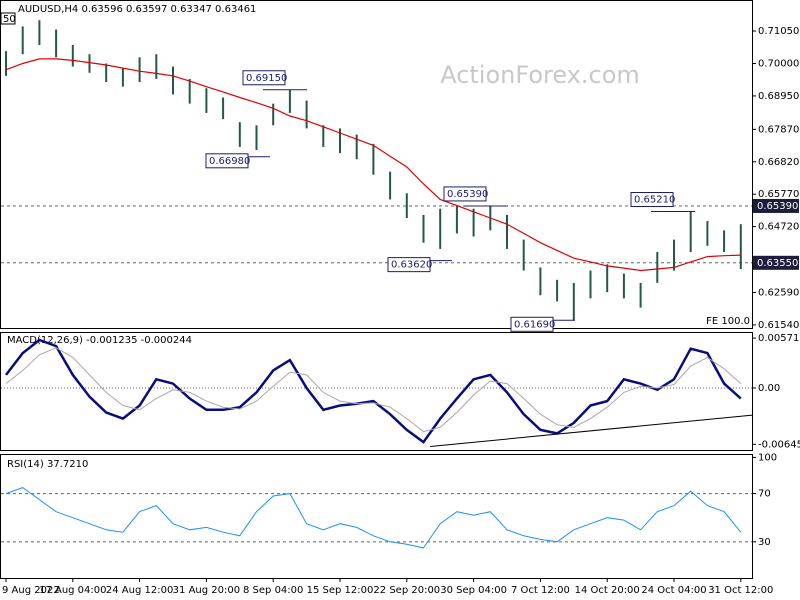 The image size is (800, 600). Describe the element at coordinates (779, 338) in the screenshot. I see `y-tick-label: 0.005717` at that location.